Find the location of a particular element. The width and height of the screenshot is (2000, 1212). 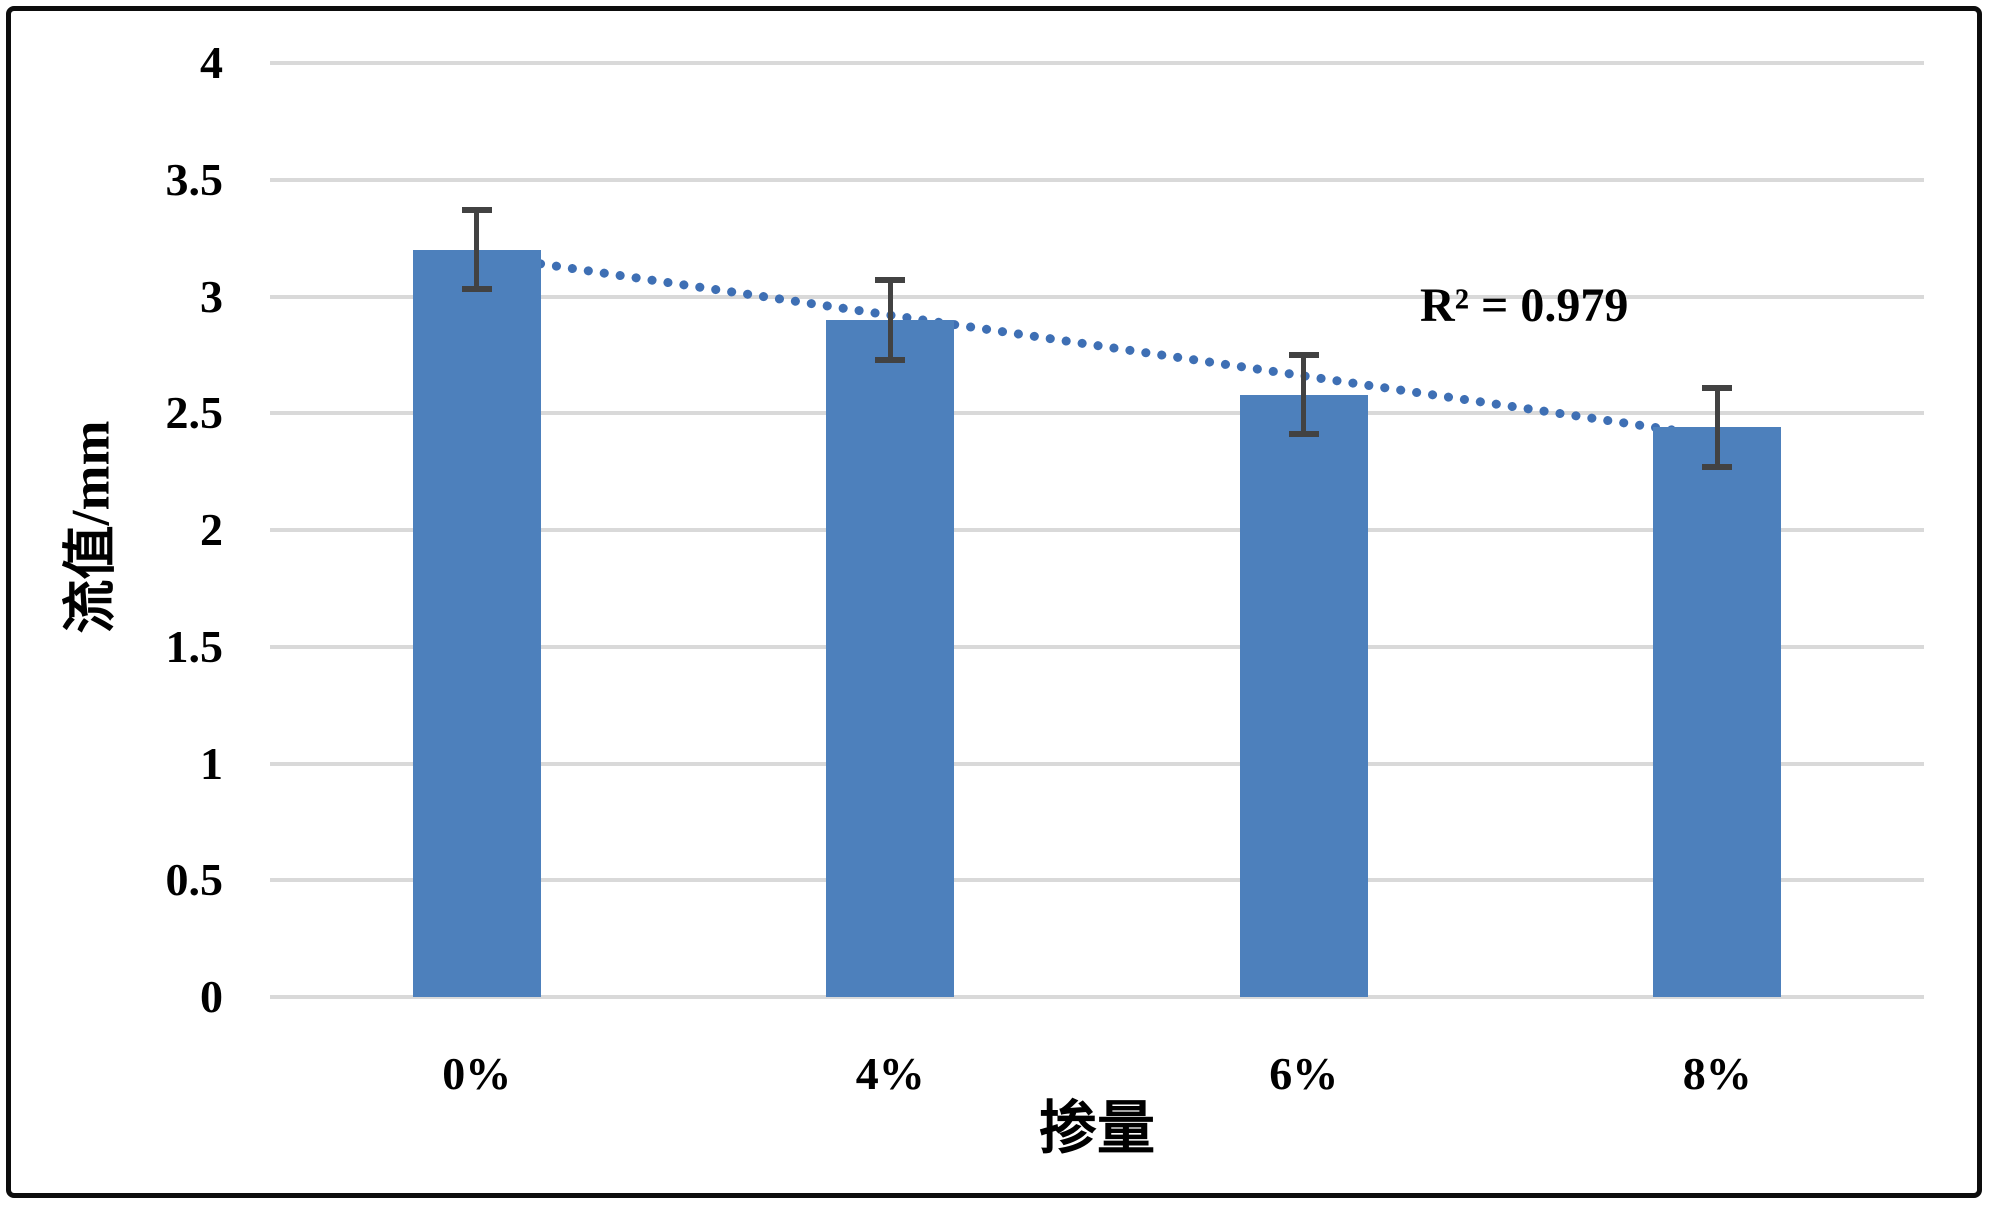

y-tick-label: 2 is located at coordinates (211, 529).